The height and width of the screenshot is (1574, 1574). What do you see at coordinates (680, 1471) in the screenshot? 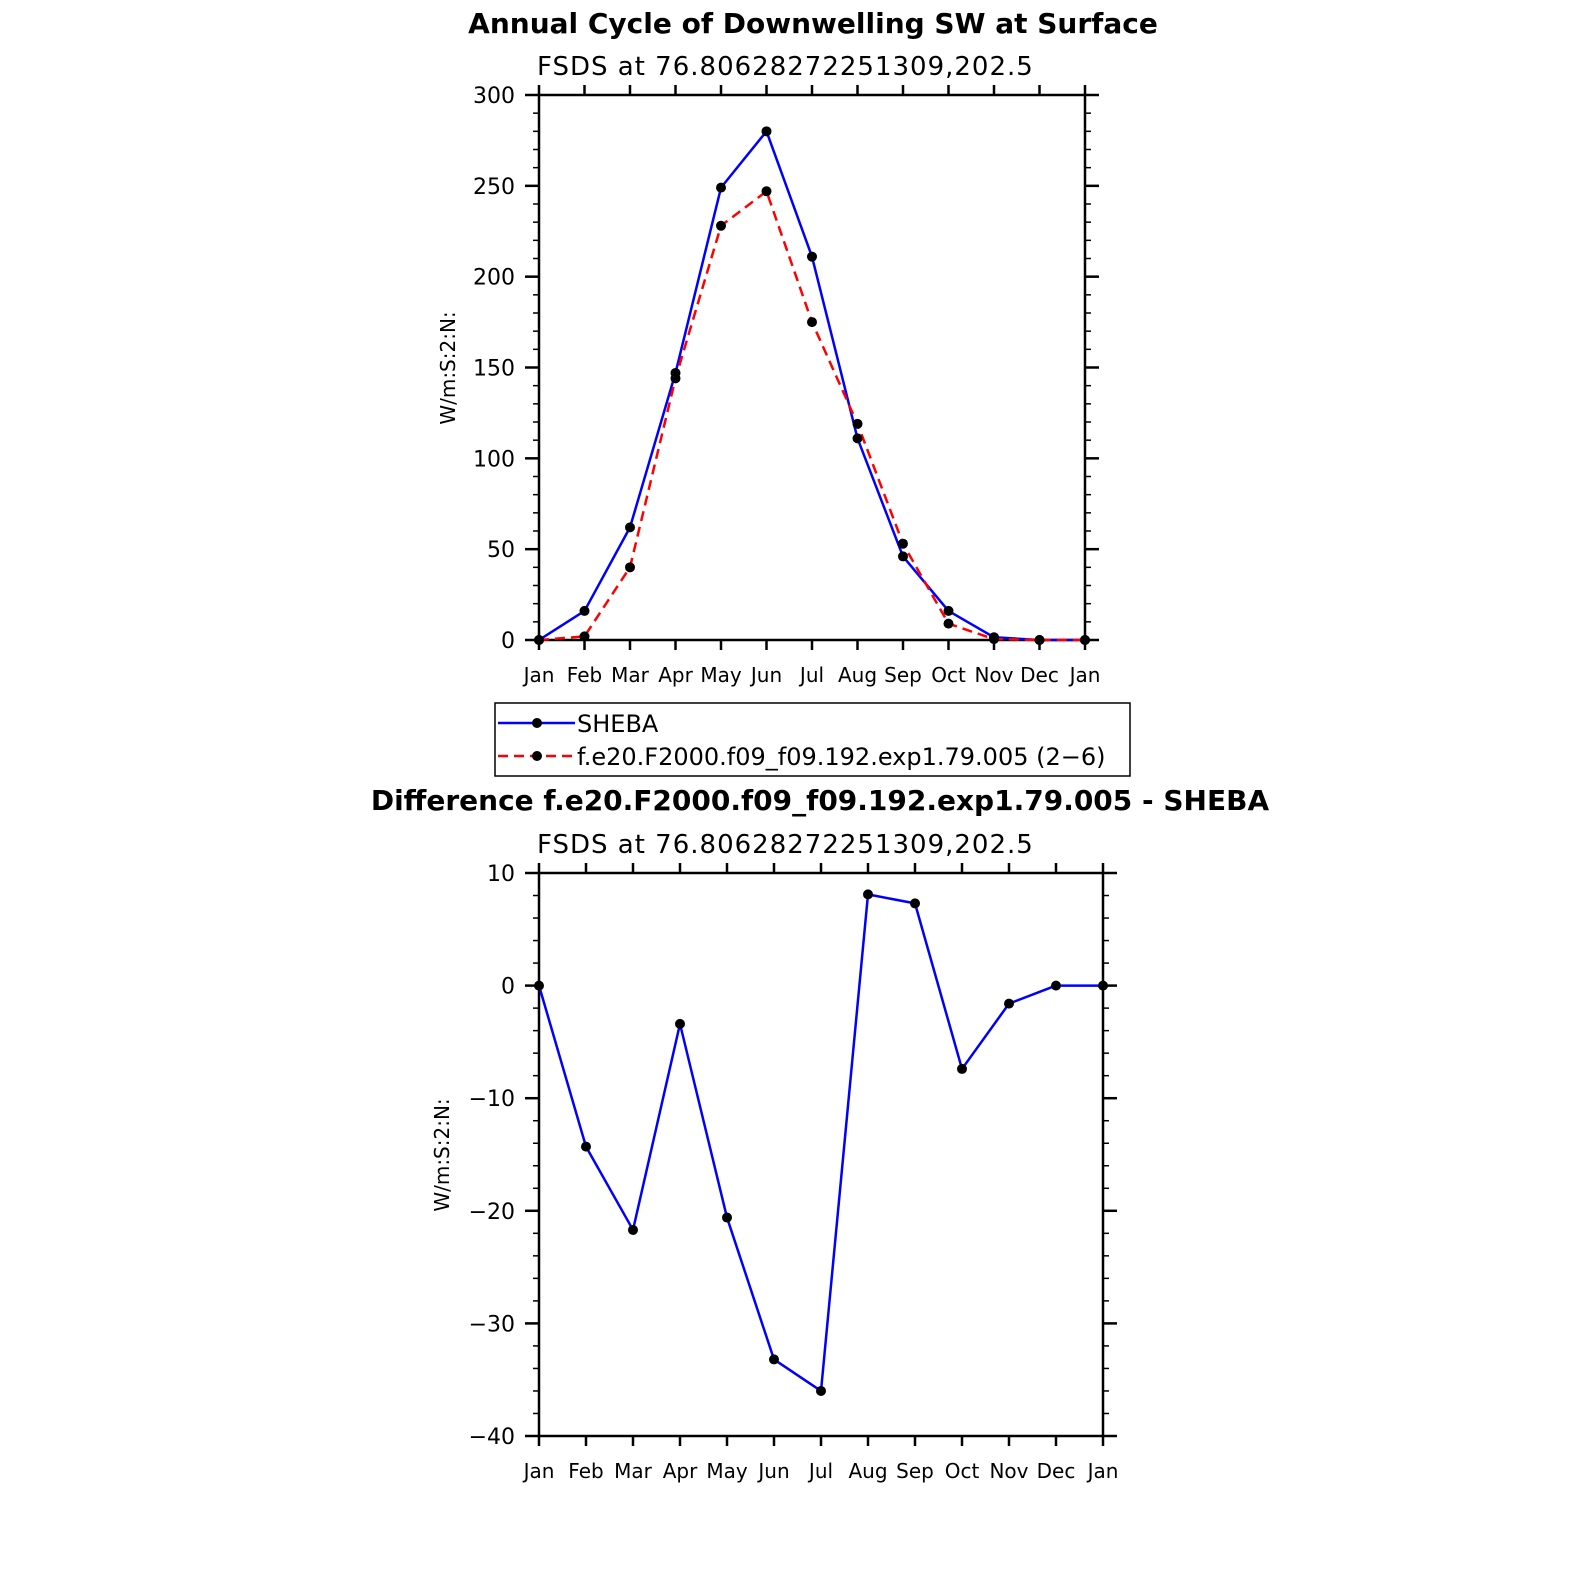
I see `bottom-x-tick-label: Apr` at bounding box center [680, 1471].